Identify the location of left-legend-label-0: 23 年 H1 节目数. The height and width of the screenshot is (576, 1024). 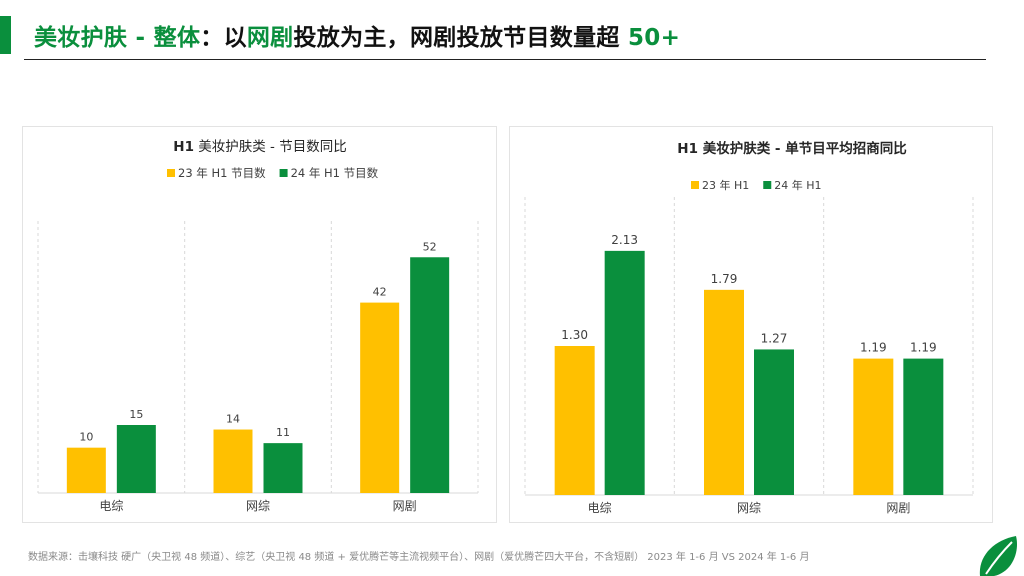
(222, 173).